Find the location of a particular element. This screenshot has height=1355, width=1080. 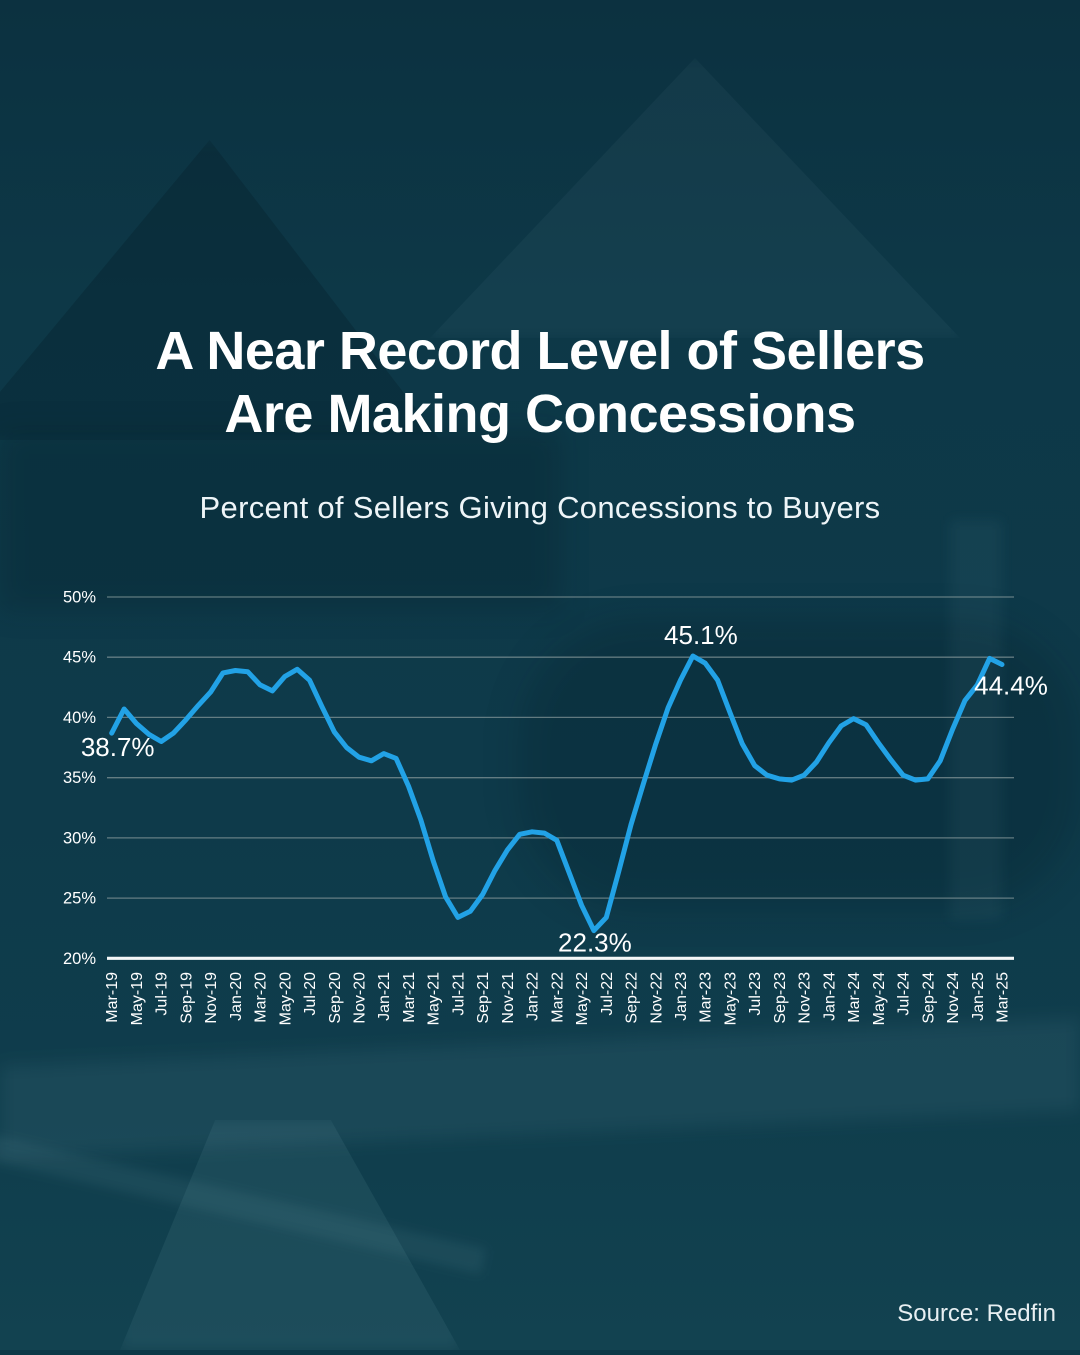

x-axis-tick-label: Mar-25 is located at coordinates (1003, 997).